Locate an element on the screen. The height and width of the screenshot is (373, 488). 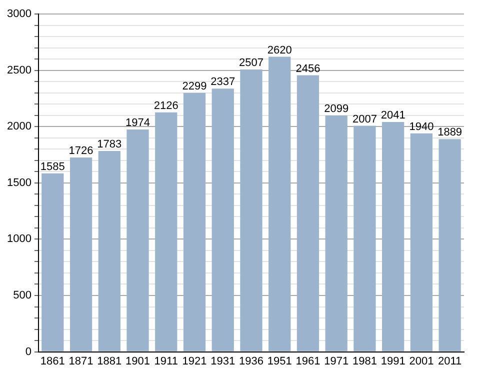
data-label: 2620 is located at coordinates (279, 50).